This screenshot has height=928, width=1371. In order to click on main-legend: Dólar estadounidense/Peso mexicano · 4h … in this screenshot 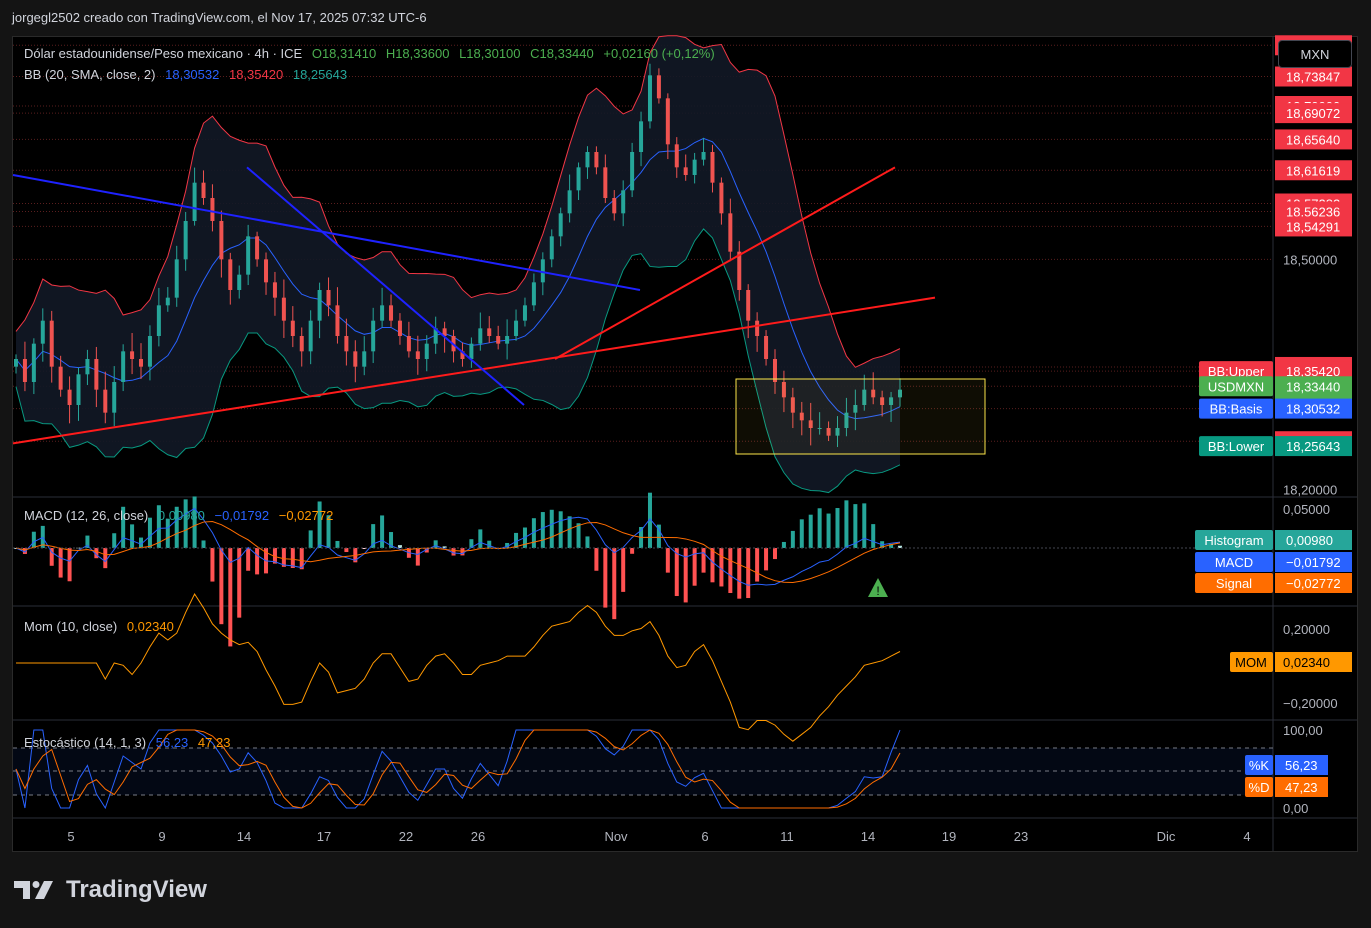, I will do `click(372, 53)`.